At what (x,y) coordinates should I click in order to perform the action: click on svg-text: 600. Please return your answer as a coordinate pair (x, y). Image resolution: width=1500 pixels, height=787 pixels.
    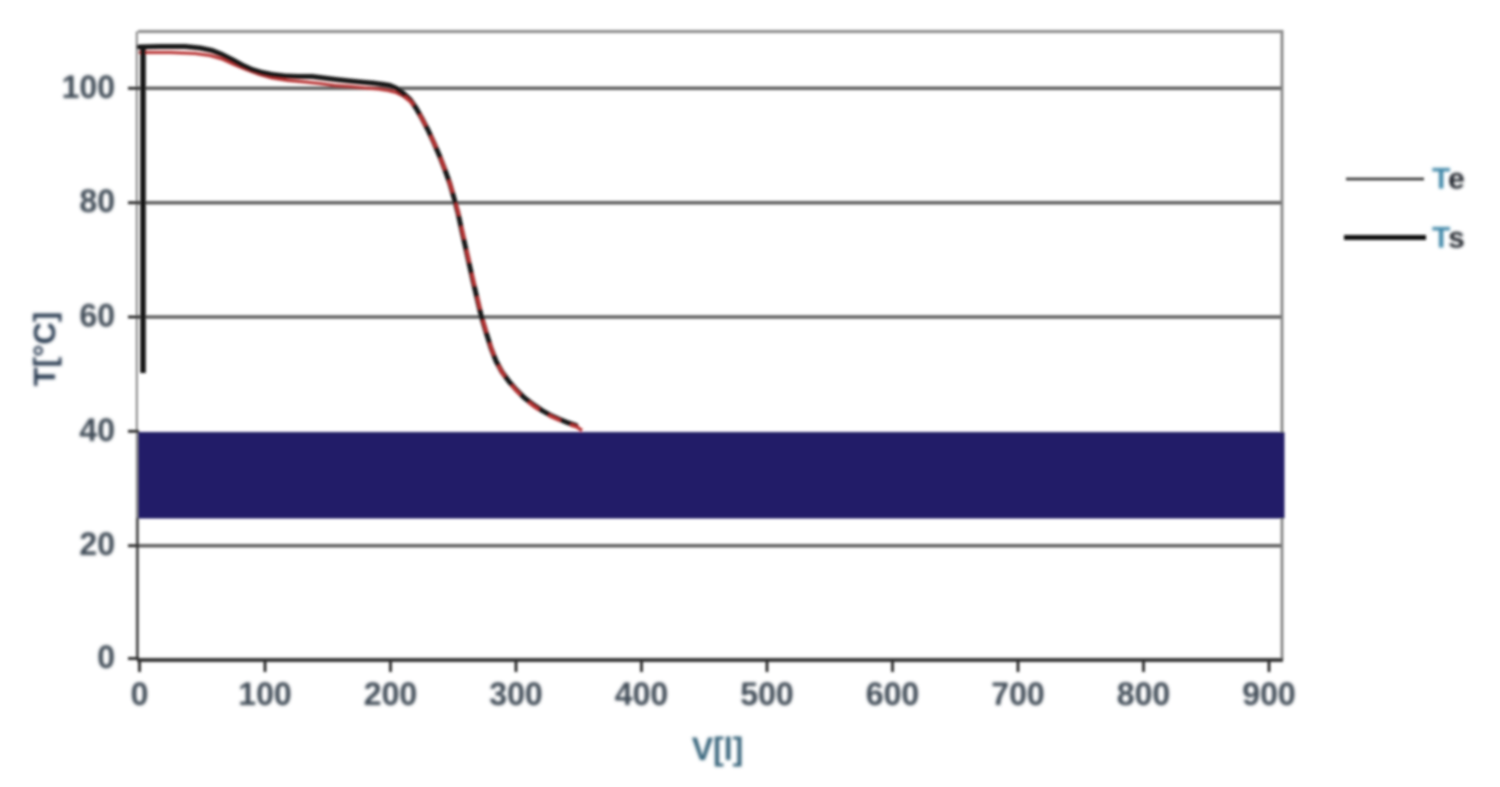
    Looking at the image, I should click on (892, 694).